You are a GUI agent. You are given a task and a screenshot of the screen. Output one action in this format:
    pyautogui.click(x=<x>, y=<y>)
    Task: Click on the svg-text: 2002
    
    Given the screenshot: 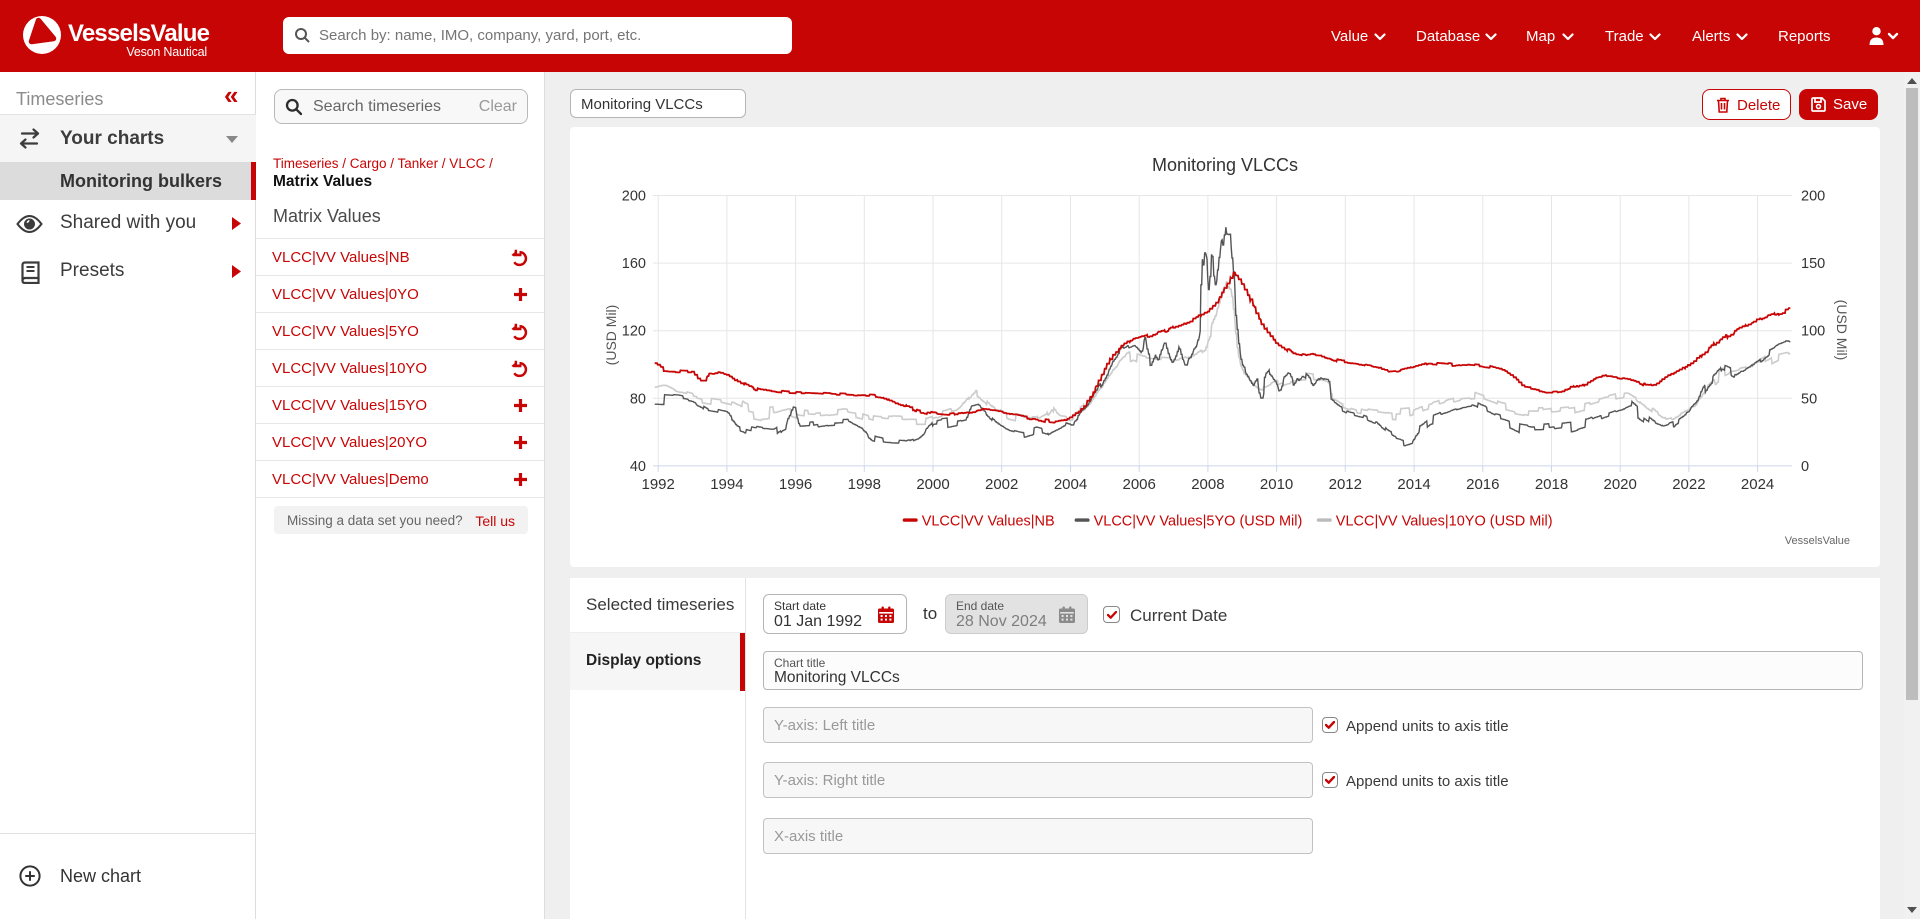 What is the action you would take?
    pyautogui.click(x=1001, y=484)
    